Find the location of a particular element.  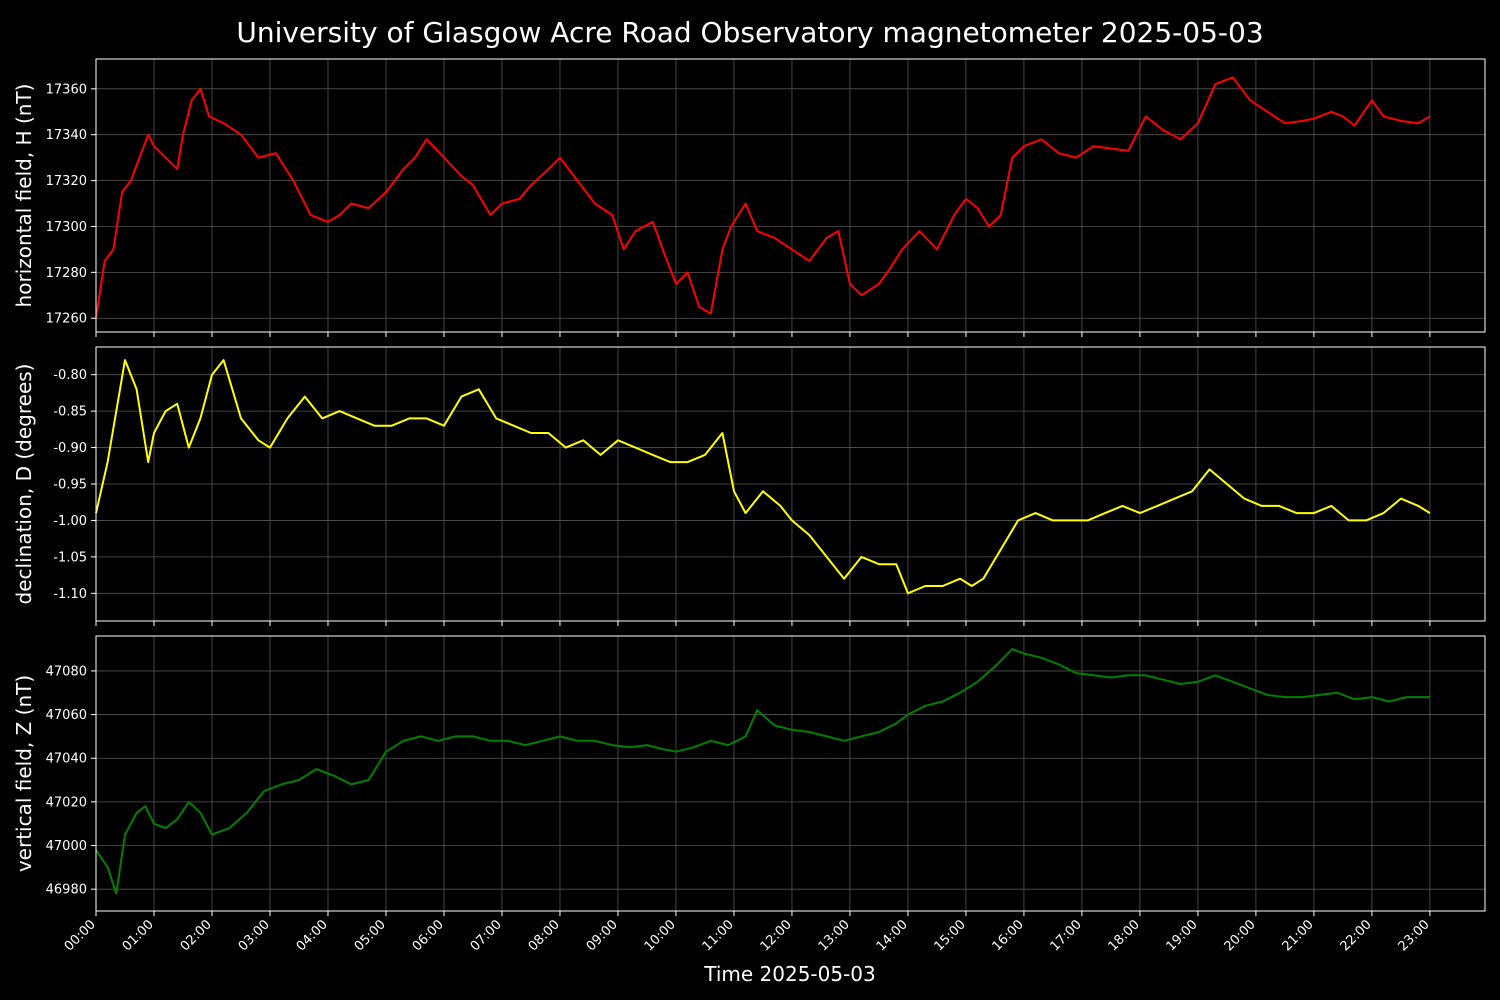

y-axis-label: horizontal field, H (nT) is located at coordinates (24, 196).